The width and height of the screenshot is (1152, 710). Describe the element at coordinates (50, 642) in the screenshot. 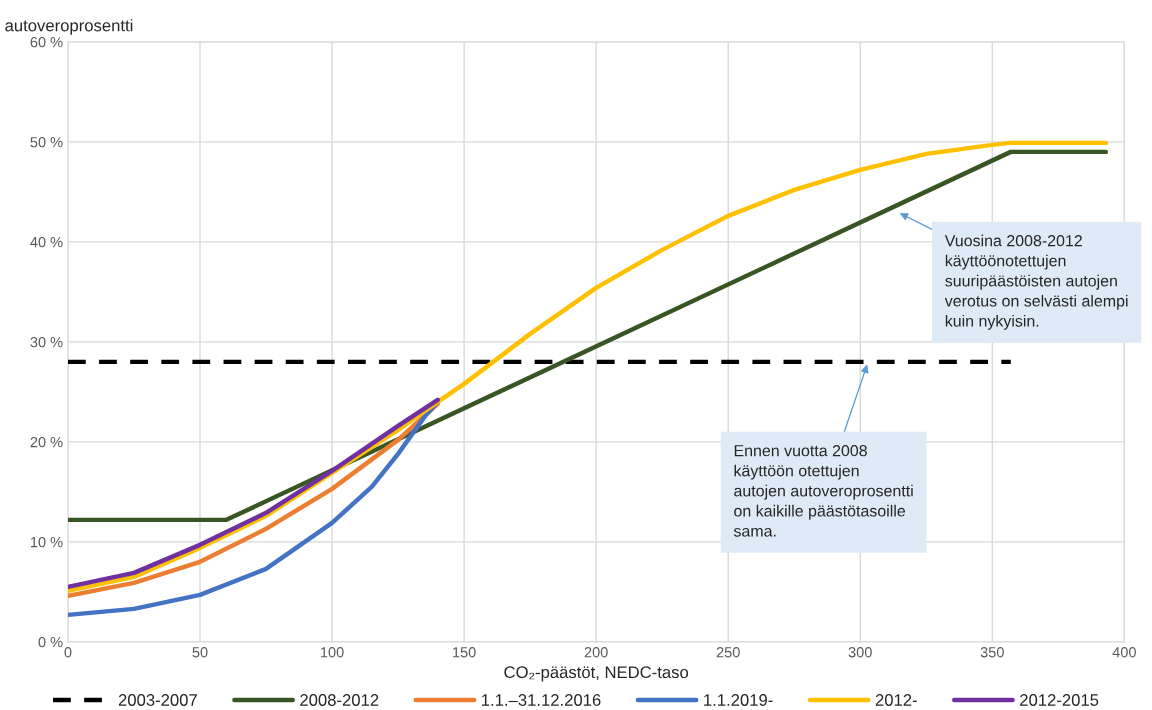

I see `y-tick-label: 0 %` at that location.